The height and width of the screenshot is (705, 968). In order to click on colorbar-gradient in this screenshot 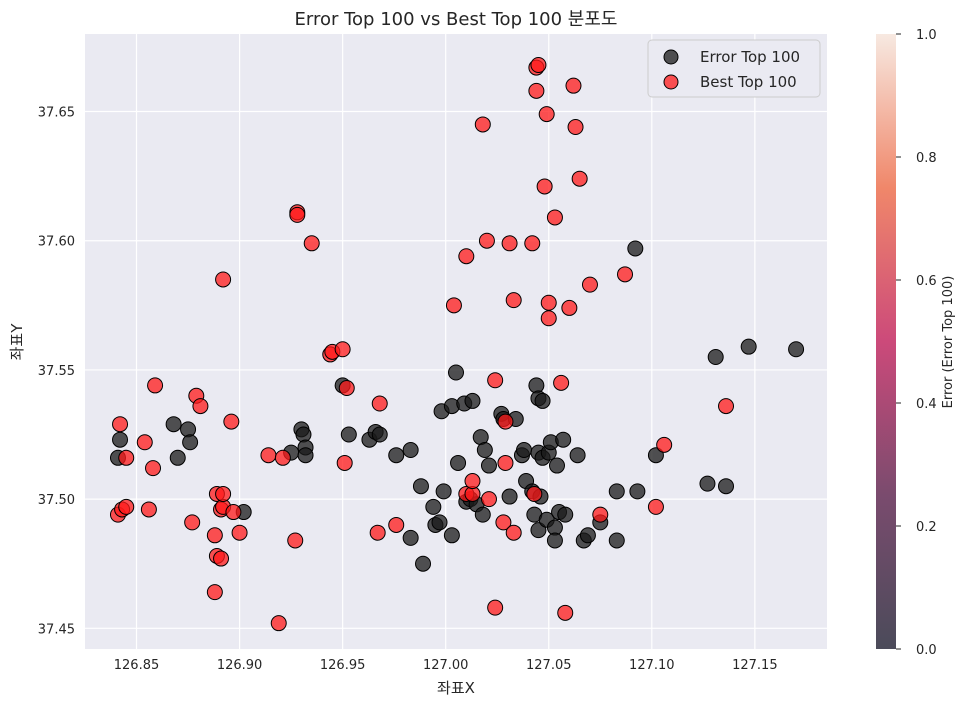, I will do `click(886, 341)`.